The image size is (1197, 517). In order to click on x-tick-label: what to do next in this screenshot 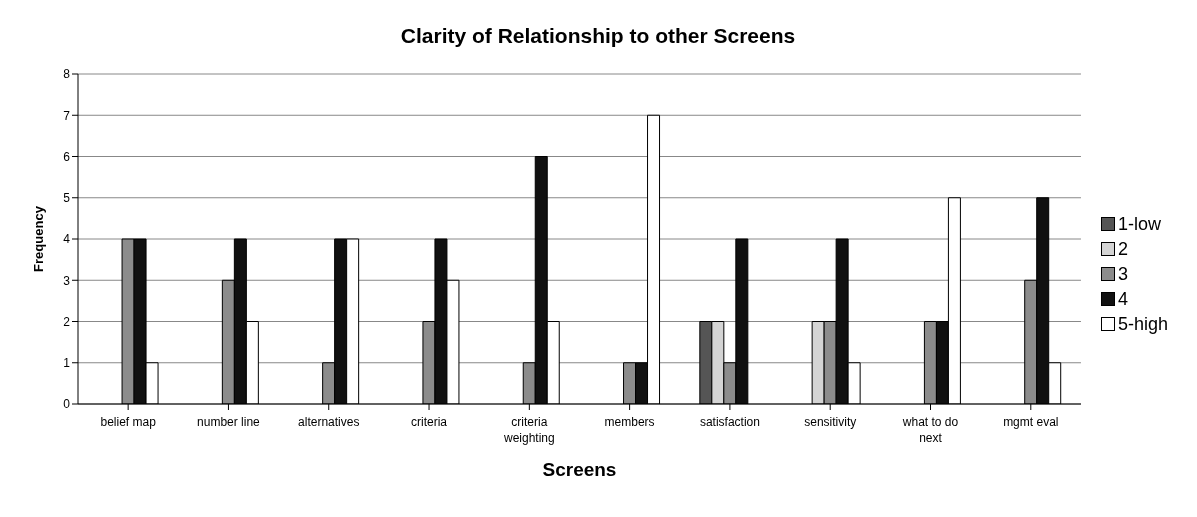, I will do `click(930, 430)`.